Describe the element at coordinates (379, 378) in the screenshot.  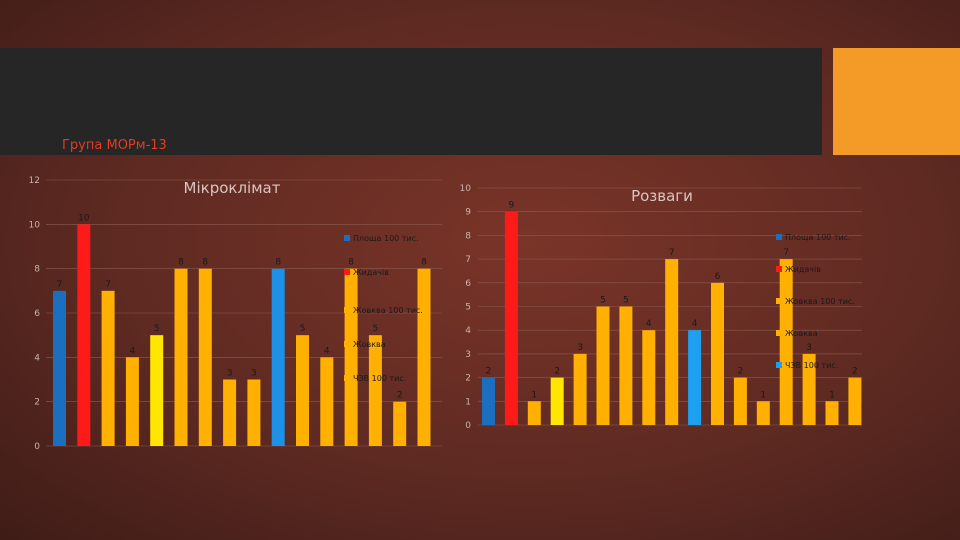
I see `chart1-legend-label: ЧЗВ 100 тис.` at that location.